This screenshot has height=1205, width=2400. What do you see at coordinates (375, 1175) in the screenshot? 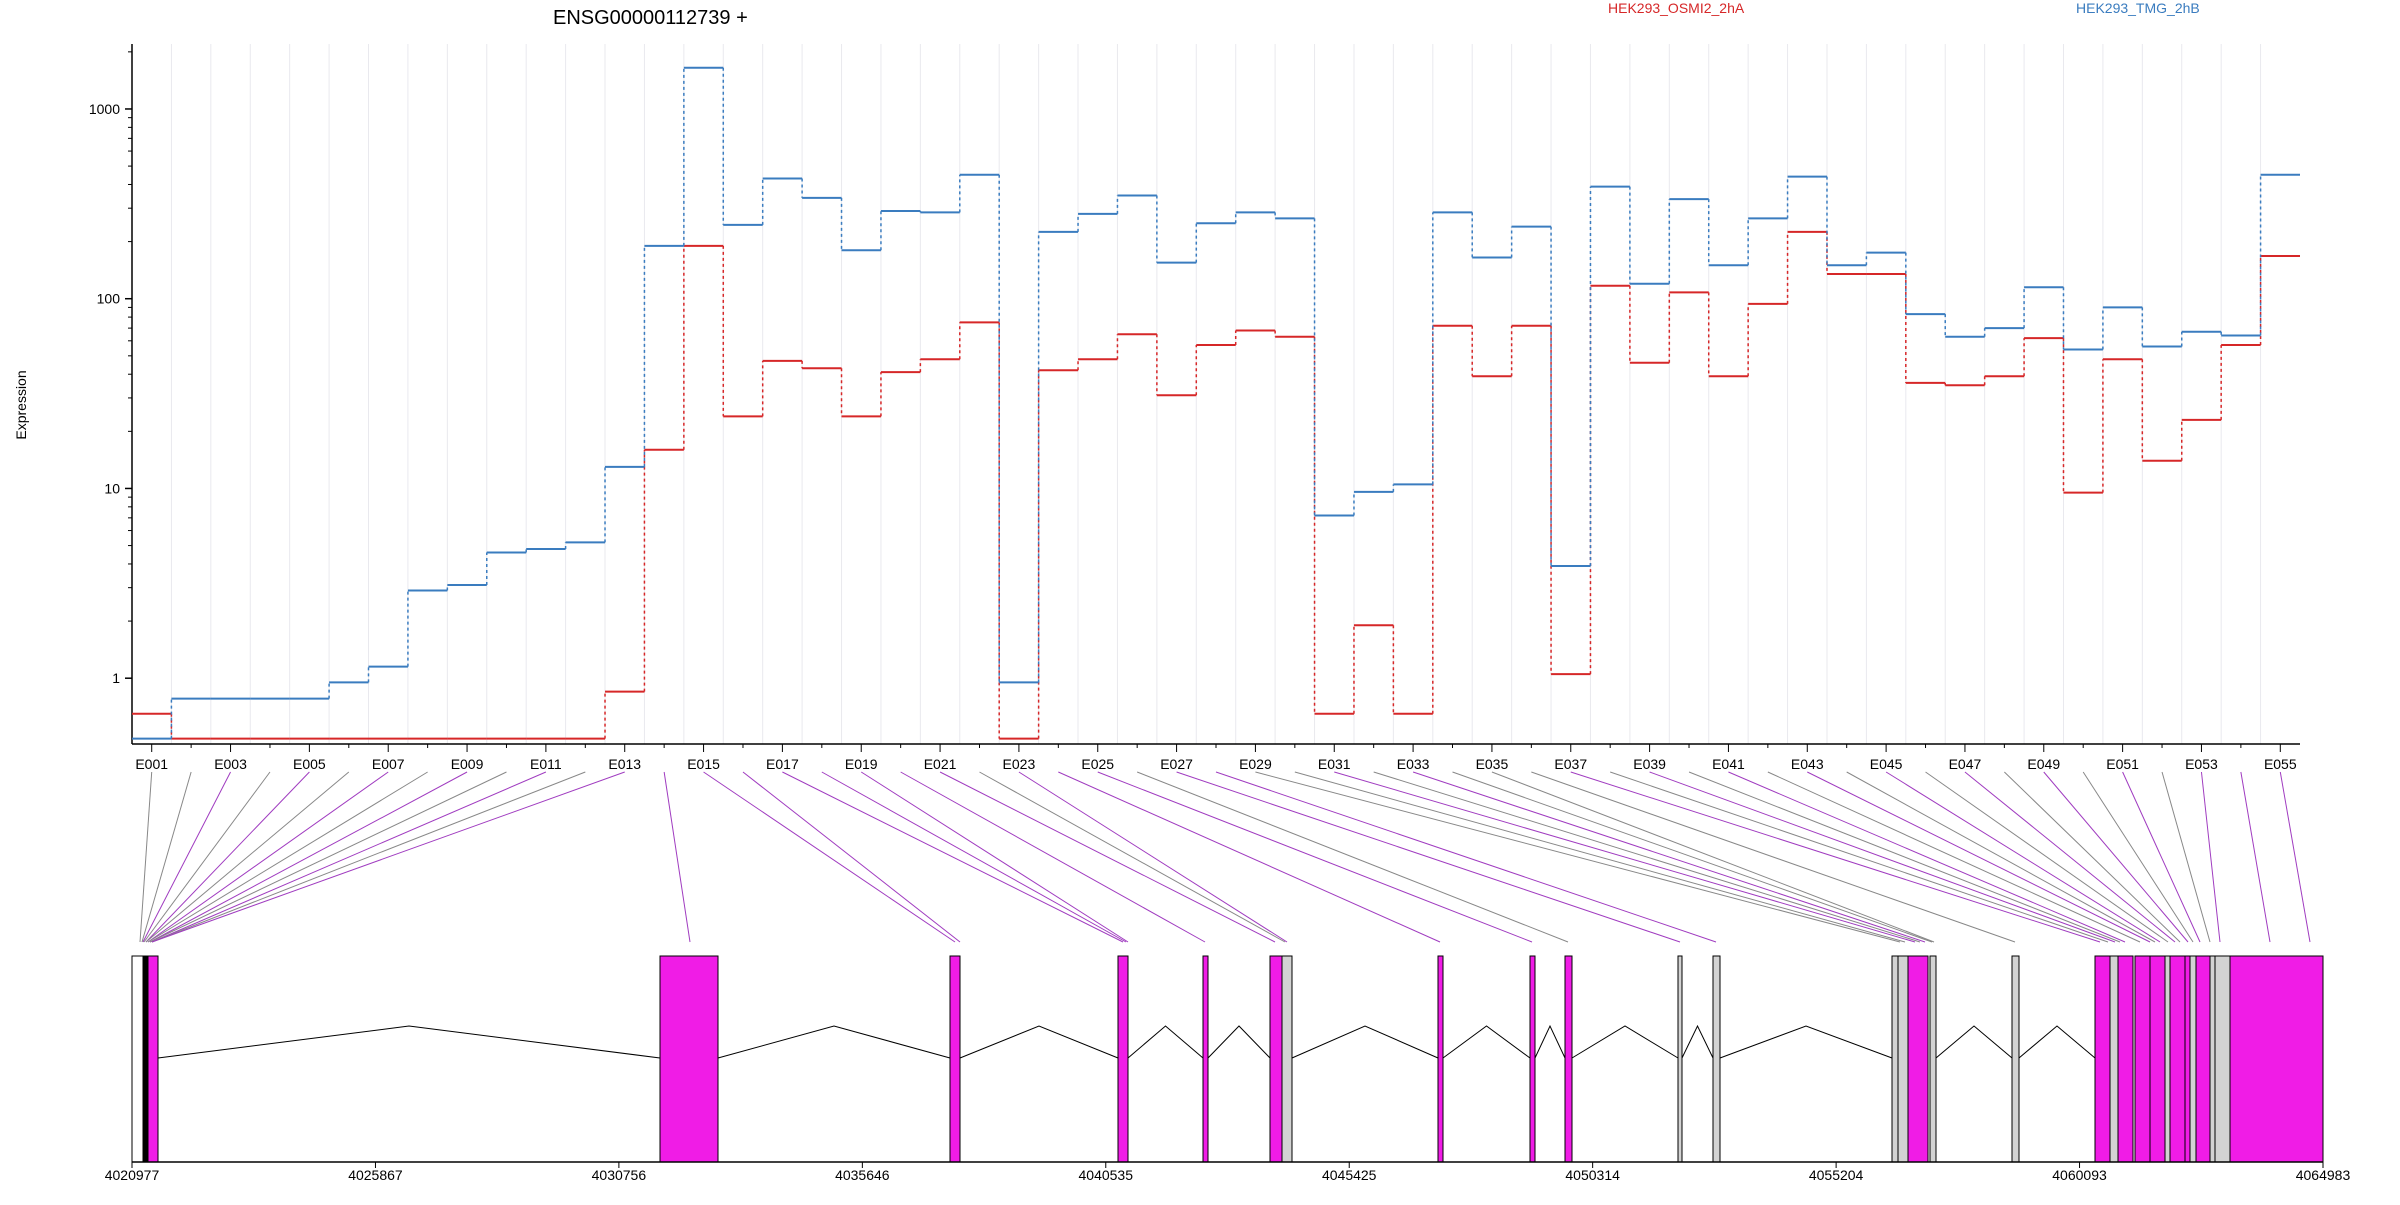
I see `genomic-tick-label: 4025867` at bounding box center [375, 1175].